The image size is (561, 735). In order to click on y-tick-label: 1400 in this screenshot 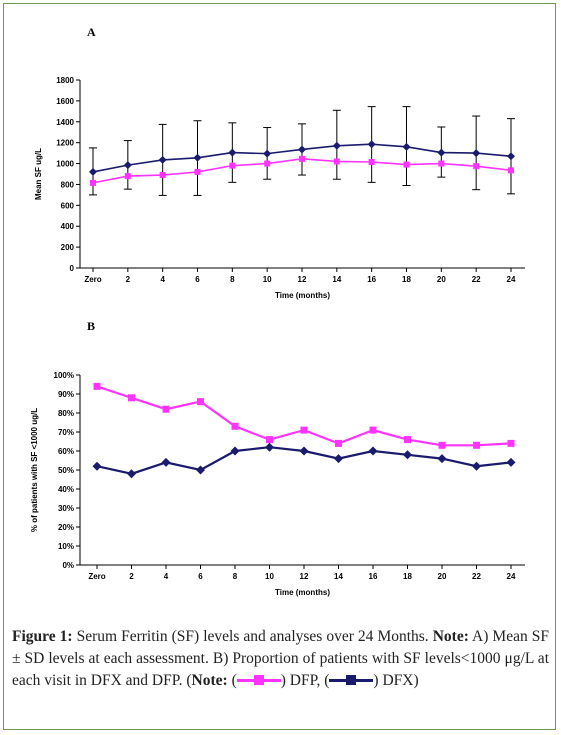, I will do `click(65, 122)`.